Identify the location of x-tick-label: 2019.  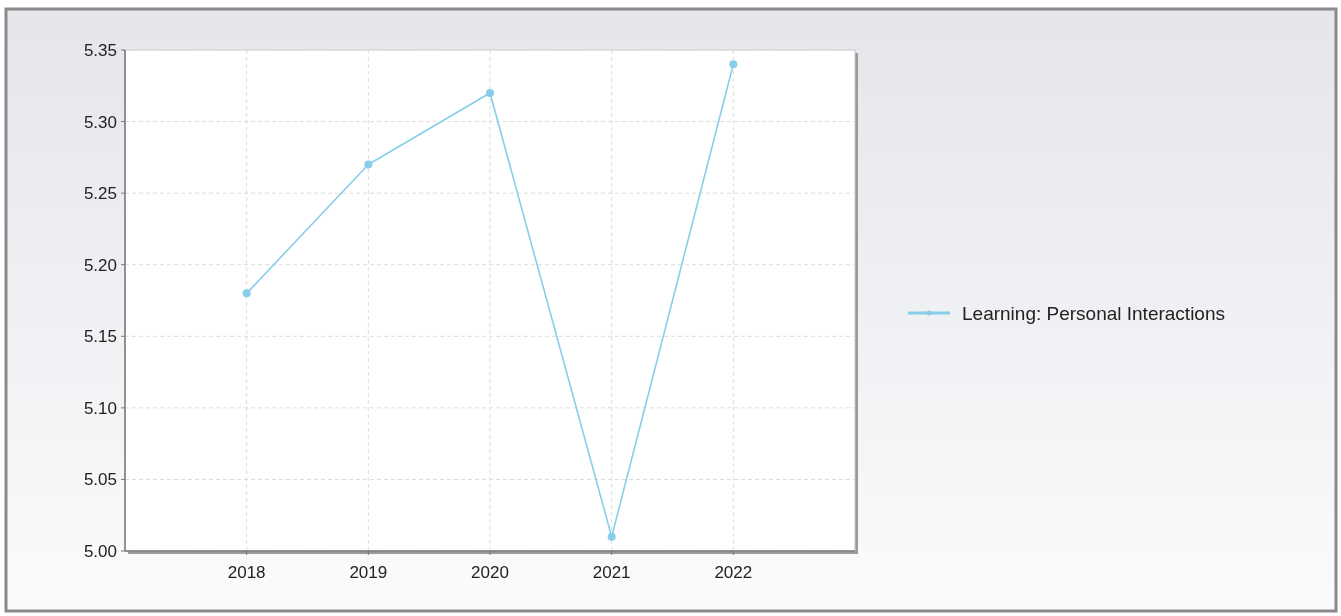
(368, 572).